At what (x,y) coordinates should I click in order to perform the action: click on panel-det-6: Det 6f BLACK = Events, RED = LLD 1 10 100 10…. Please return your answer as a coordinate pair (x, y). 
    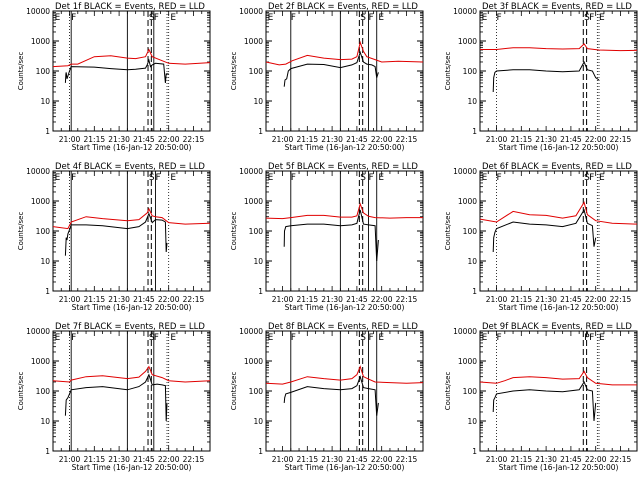
    Looking at the image, I should click on (541, 237).